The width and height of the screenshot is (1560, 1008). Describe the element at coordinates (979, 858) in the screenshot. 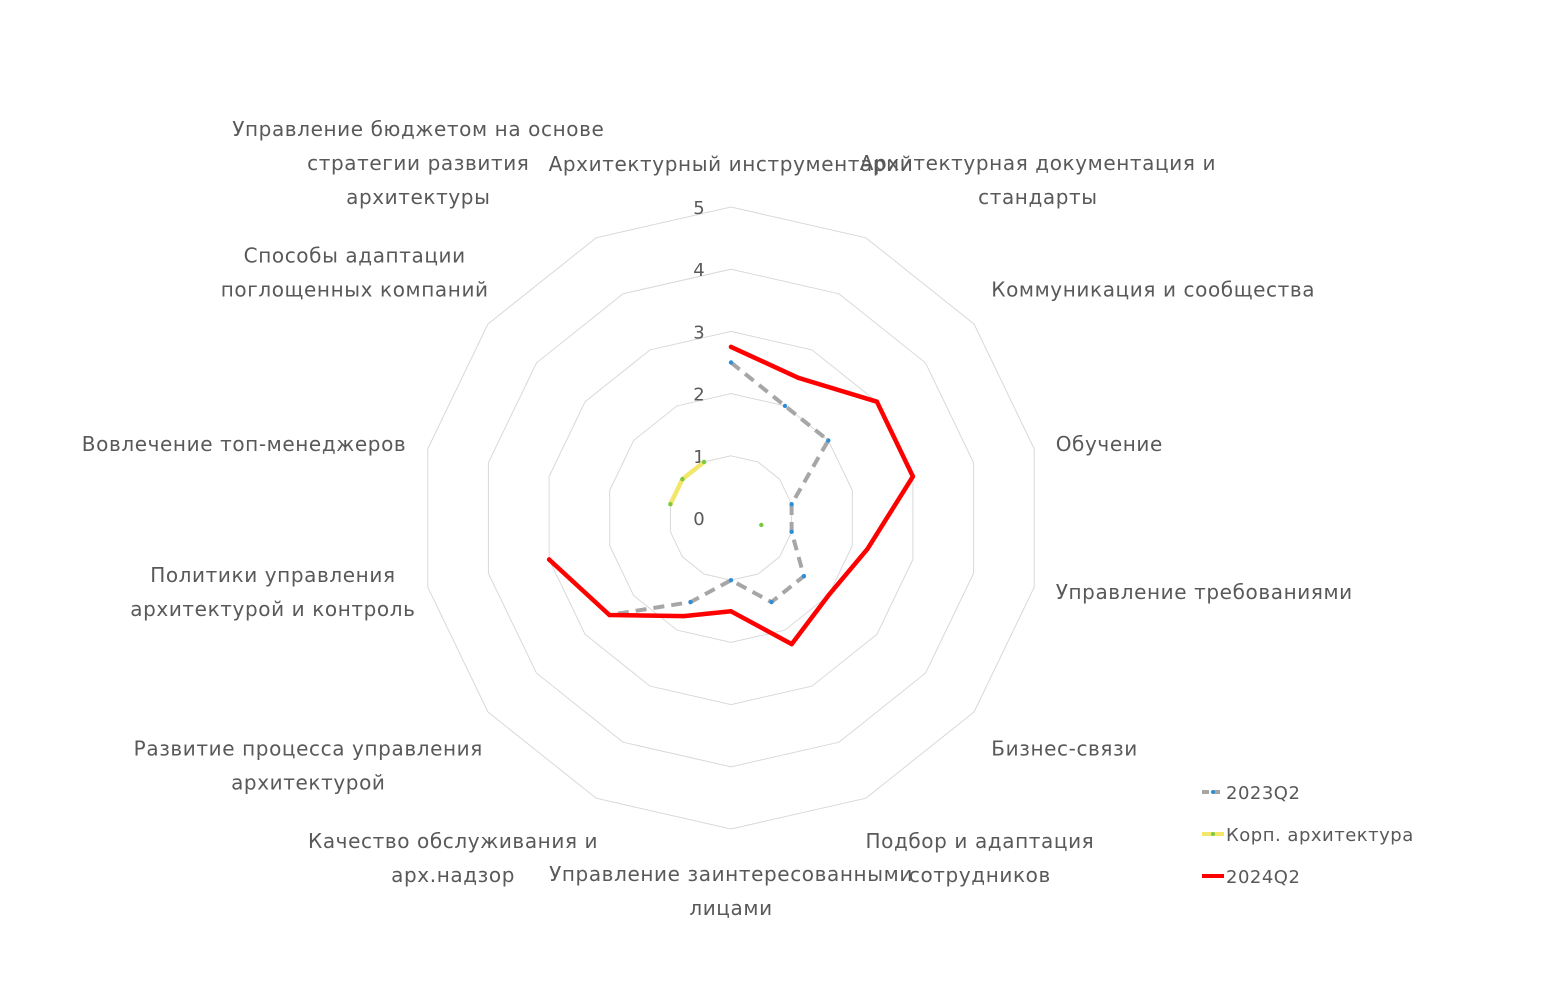

I see `category-label-7: Подбор и адаптация сотрудников` at that location.